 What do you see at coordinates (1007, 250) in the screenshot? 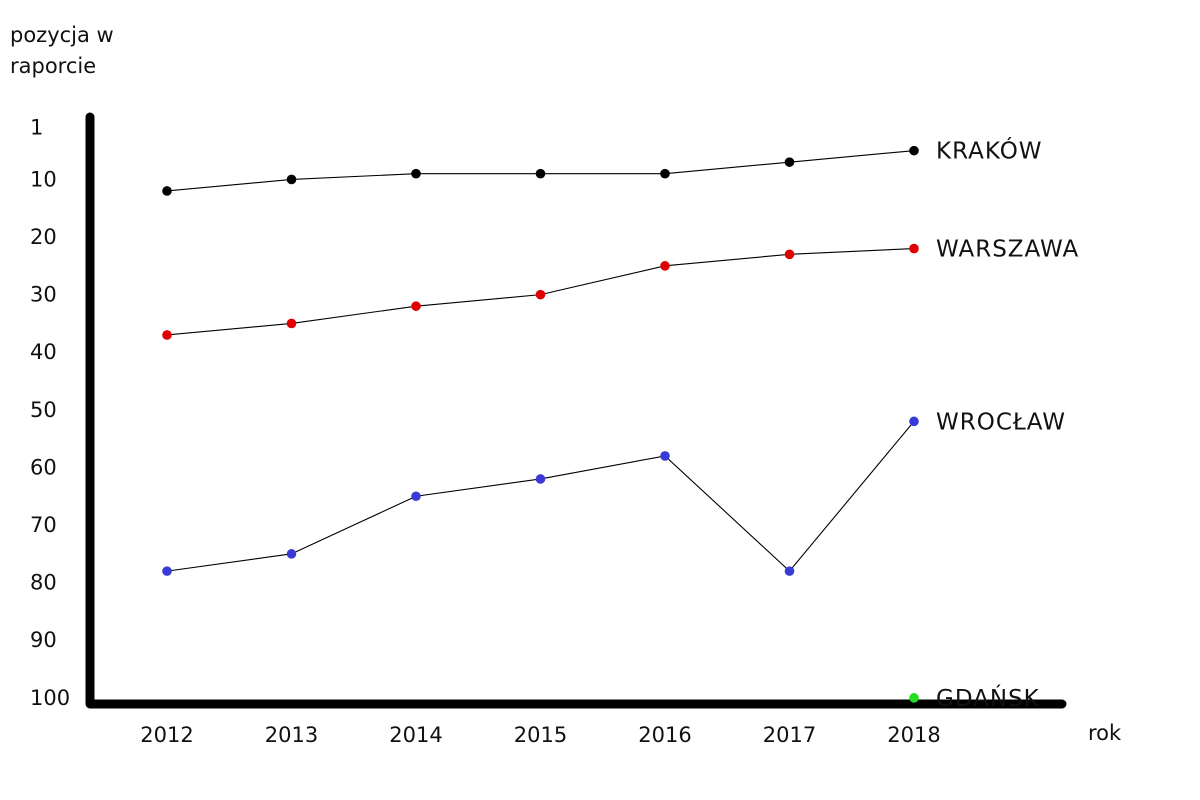
I see `series-label: WARSZAWA` at bounding box center [1007, 250].